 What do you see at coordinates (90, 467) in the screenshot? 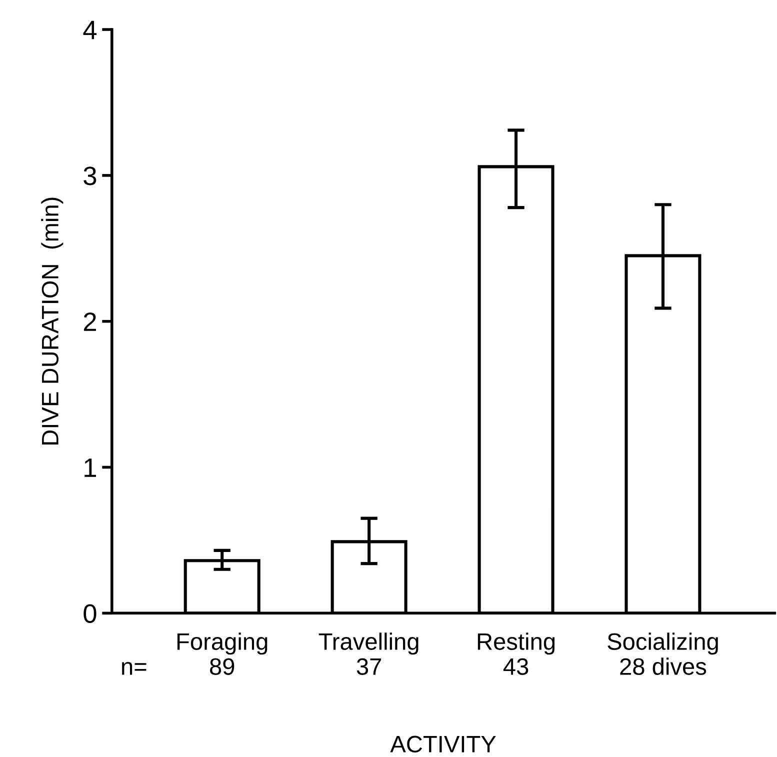
I see `y-tick-label: 1` at bounding box center [90, 467].